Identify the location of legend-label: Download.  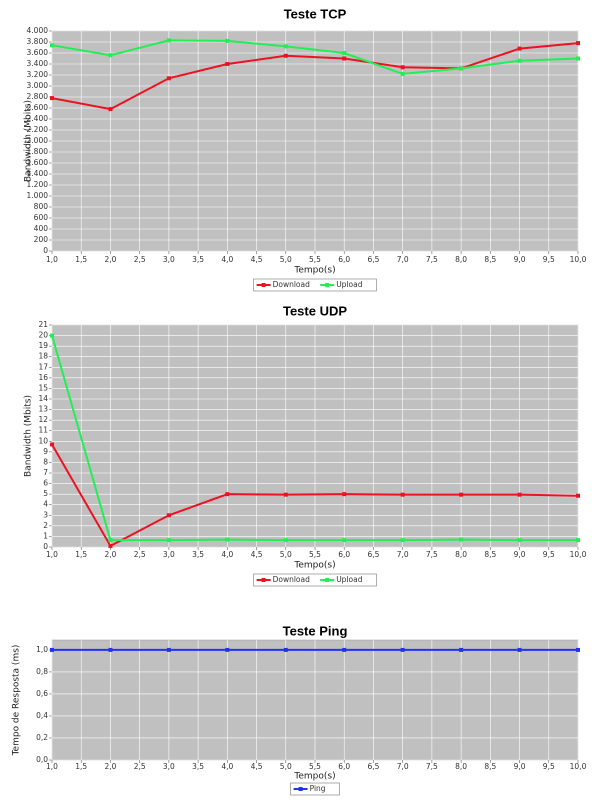
(292, 579).